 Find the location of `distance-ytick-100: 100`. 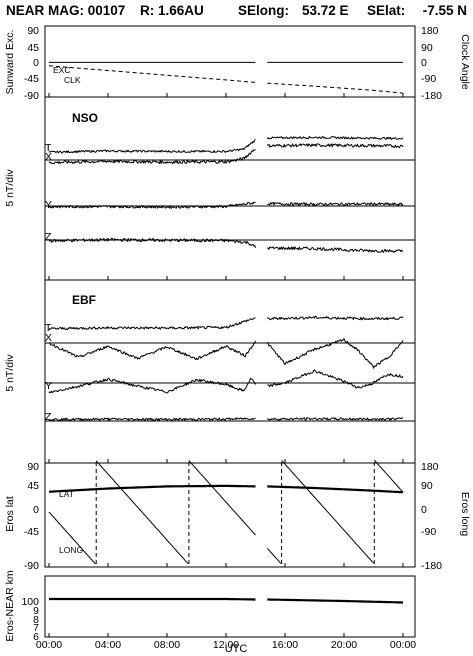

distance-ytick-100: 100 is located at coordinates (30, 602).